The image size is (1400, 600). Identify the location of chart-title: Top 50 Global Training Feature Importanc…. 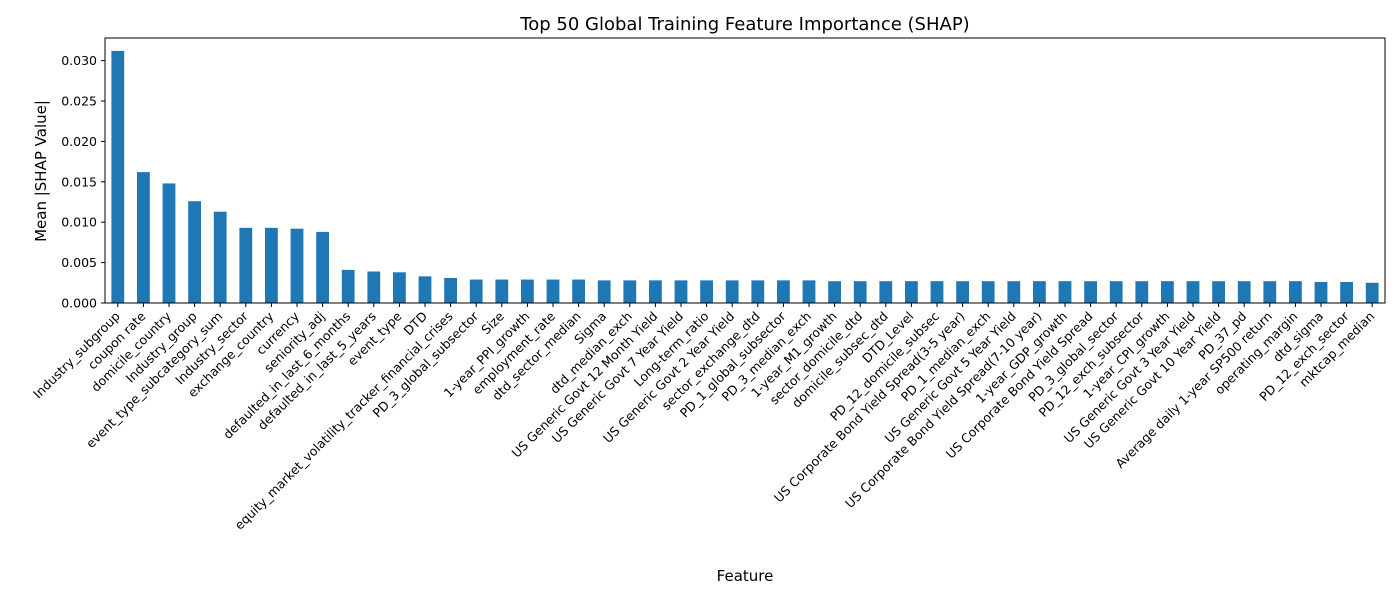
(744, 24).